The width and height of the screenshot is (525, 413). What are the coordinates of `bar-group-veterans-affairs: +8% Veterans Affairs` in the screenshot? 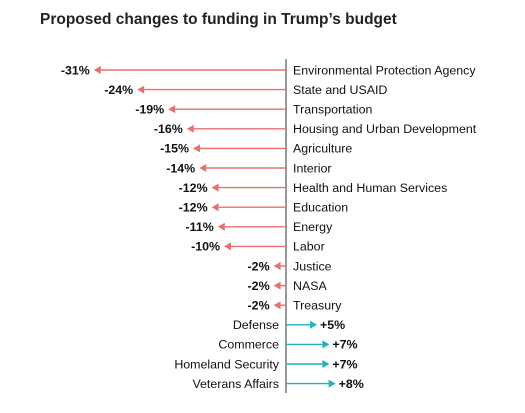 It's located at (277, 384).